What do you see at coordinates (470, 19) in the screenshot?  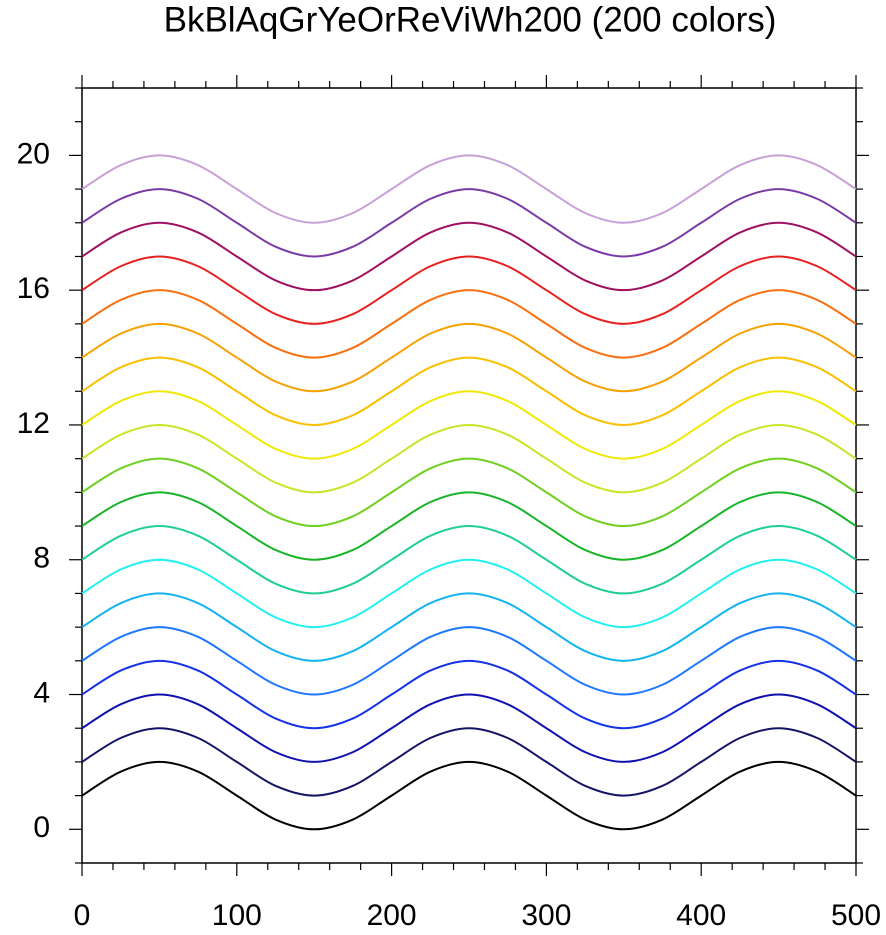 I see `chart-title: BkBlAqGrYeOrReViWh200 (200 colors)` at bounding box center [470, 19].